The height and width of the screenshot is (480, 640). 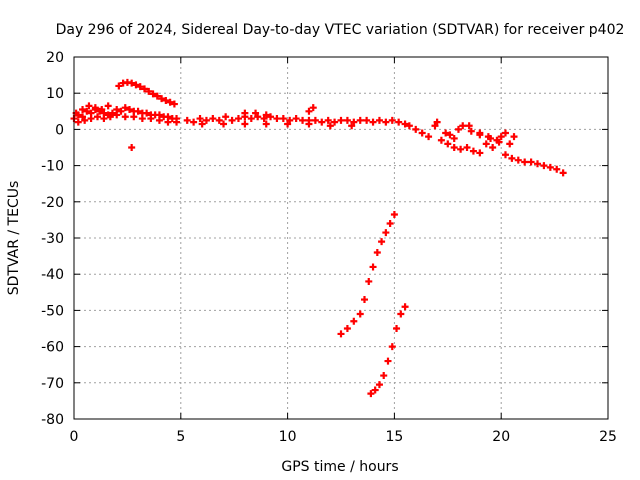 I want to click on series-late-scatter, so click(x=486, y=147).